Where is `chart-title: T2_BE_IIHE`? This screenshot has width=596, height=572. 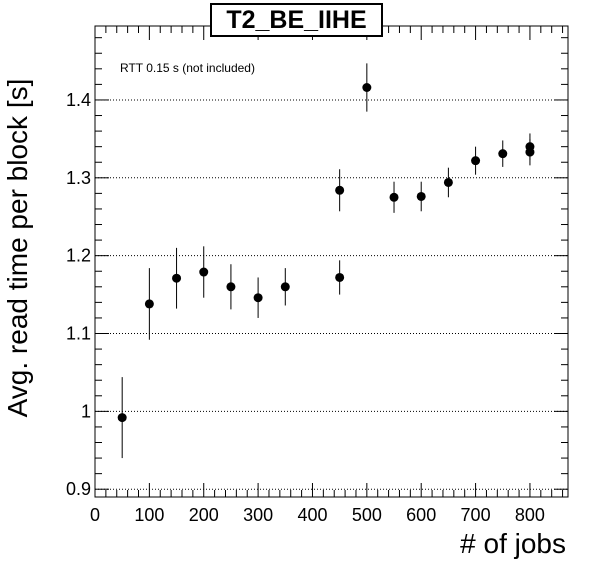 chart-title: T2_BE_IIHE is located at coordinates (296, 20).